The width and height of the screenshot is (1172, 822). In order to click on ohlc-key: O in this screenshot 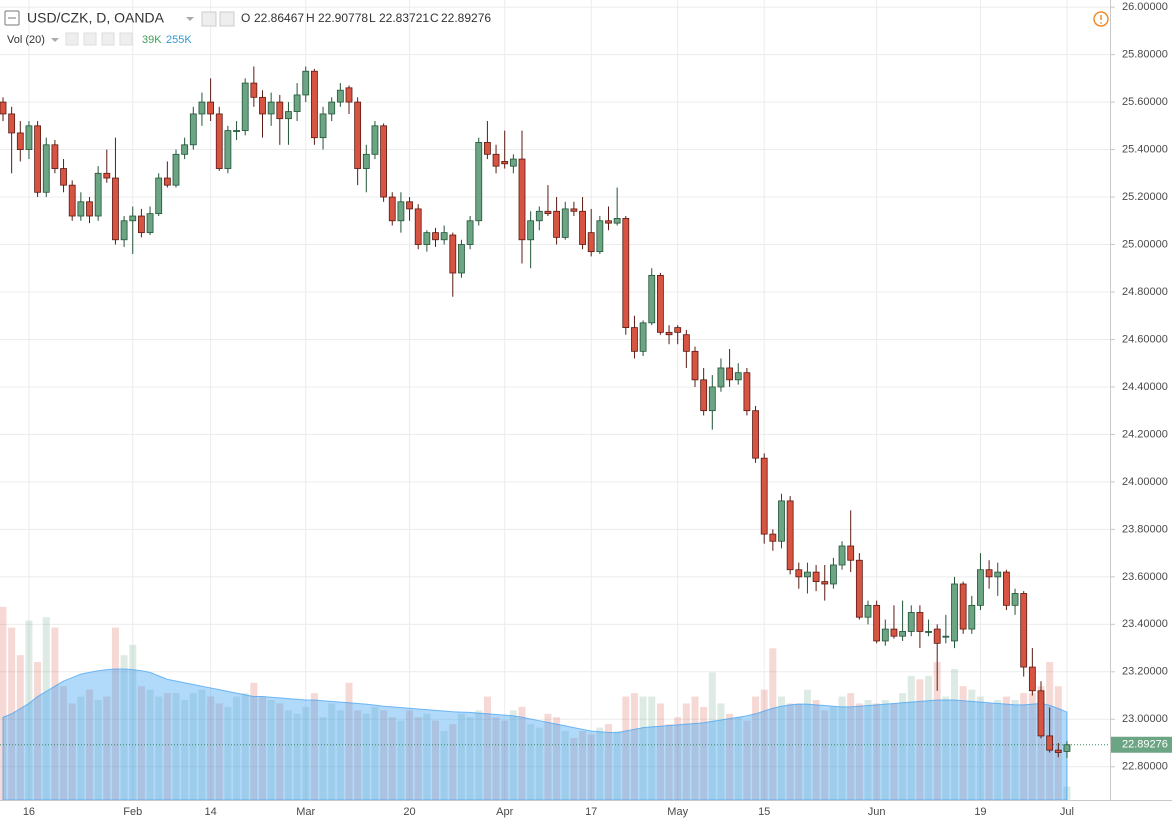, I will do `click(245, 18)`.